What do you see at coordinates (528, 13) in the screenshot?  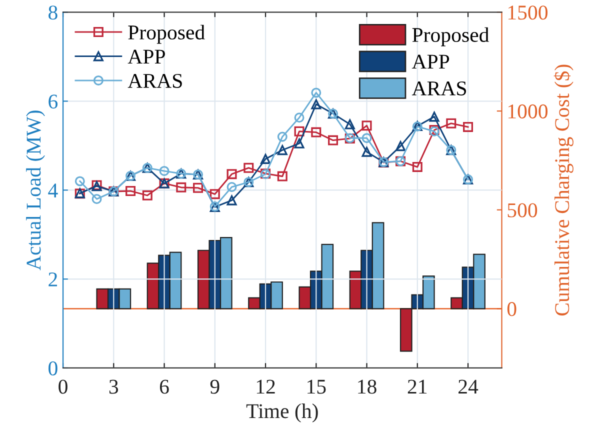 I see `y2-tick-label: 1500` at bounding box center [528, 13].